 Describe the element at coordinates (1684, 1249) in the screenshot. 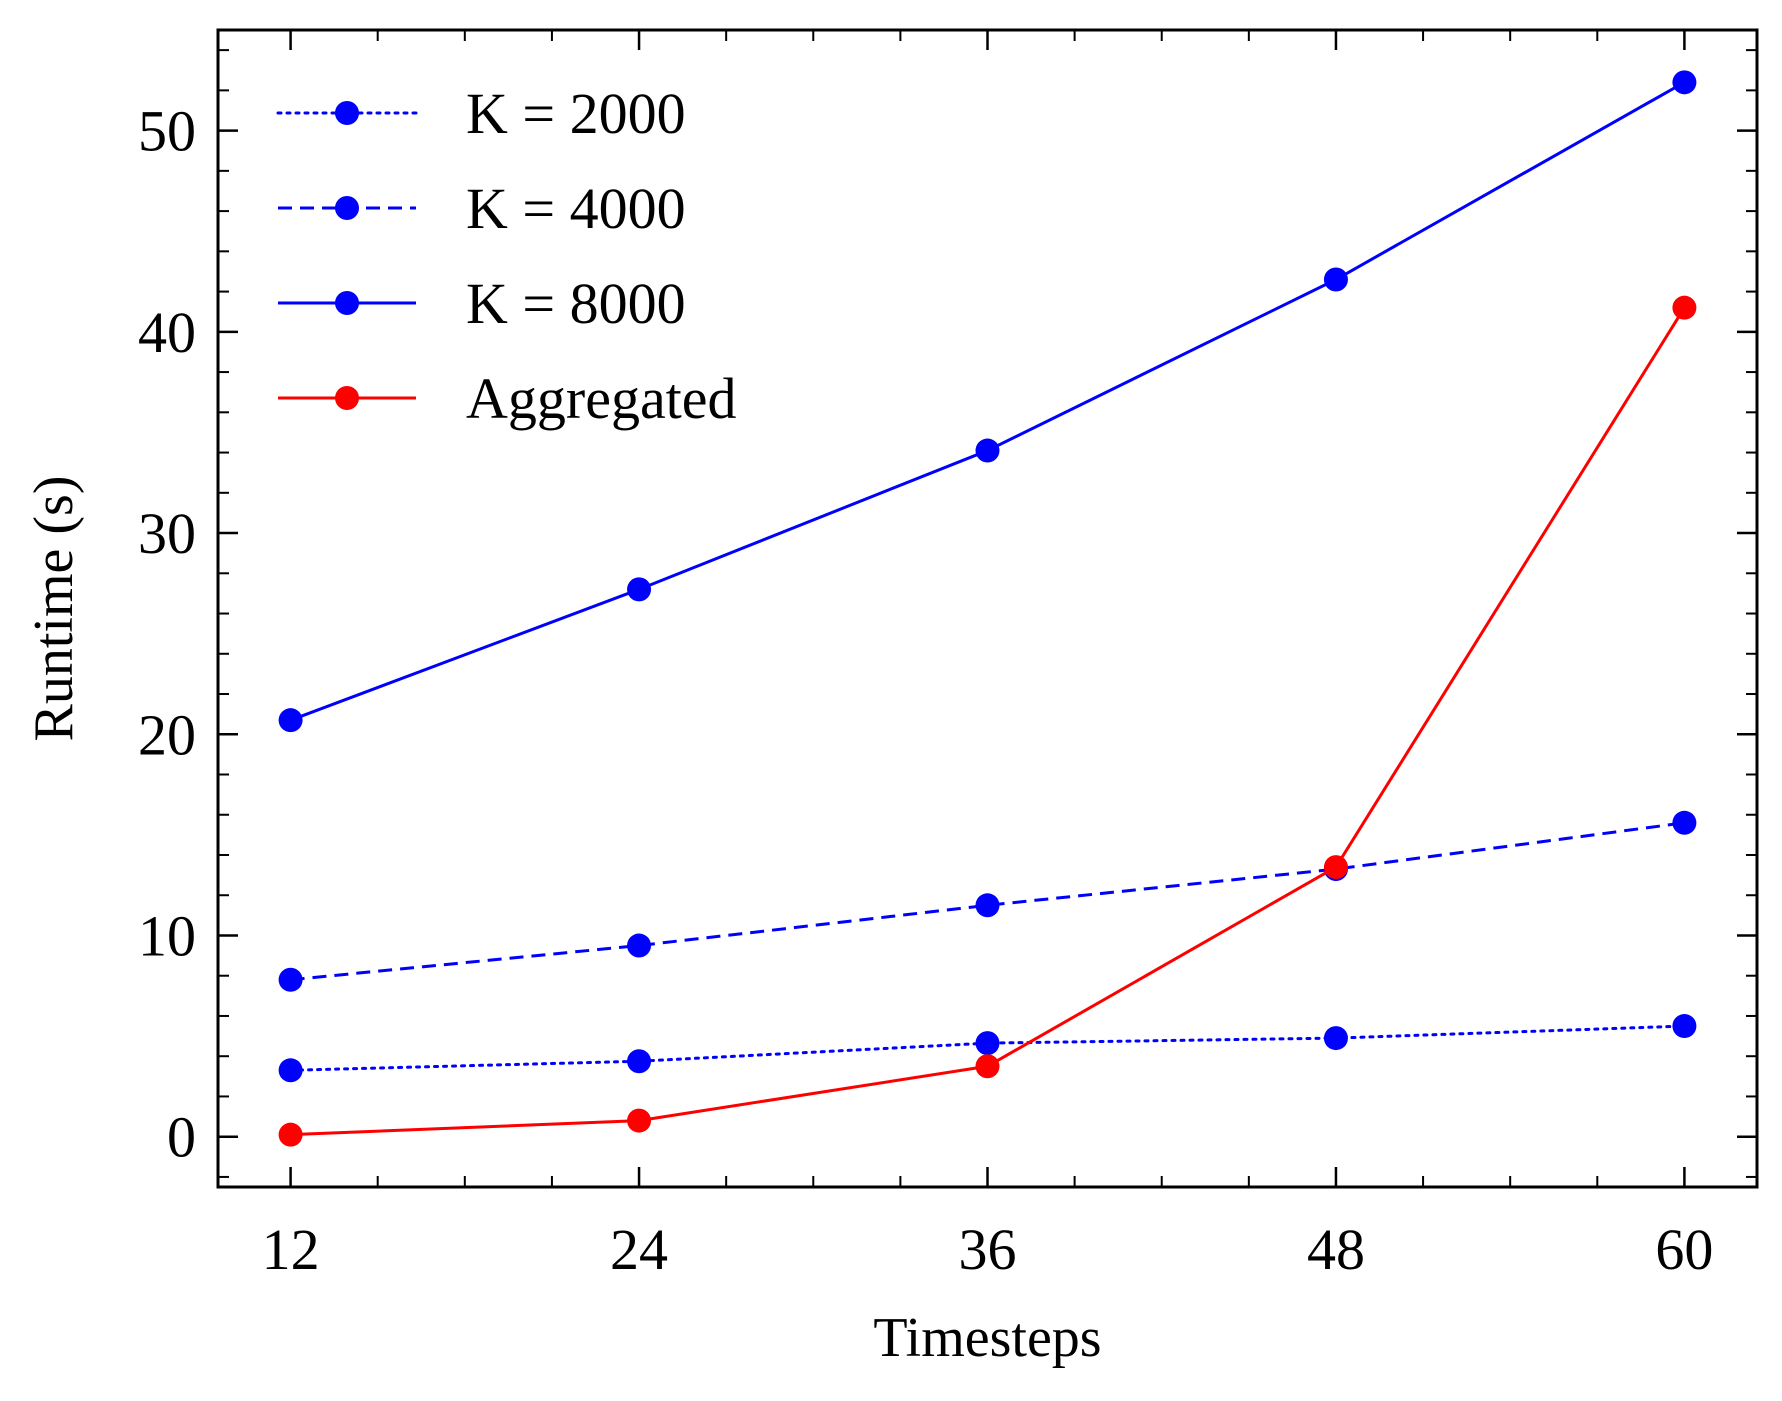

I see `x-tick-label: 60` at that location.